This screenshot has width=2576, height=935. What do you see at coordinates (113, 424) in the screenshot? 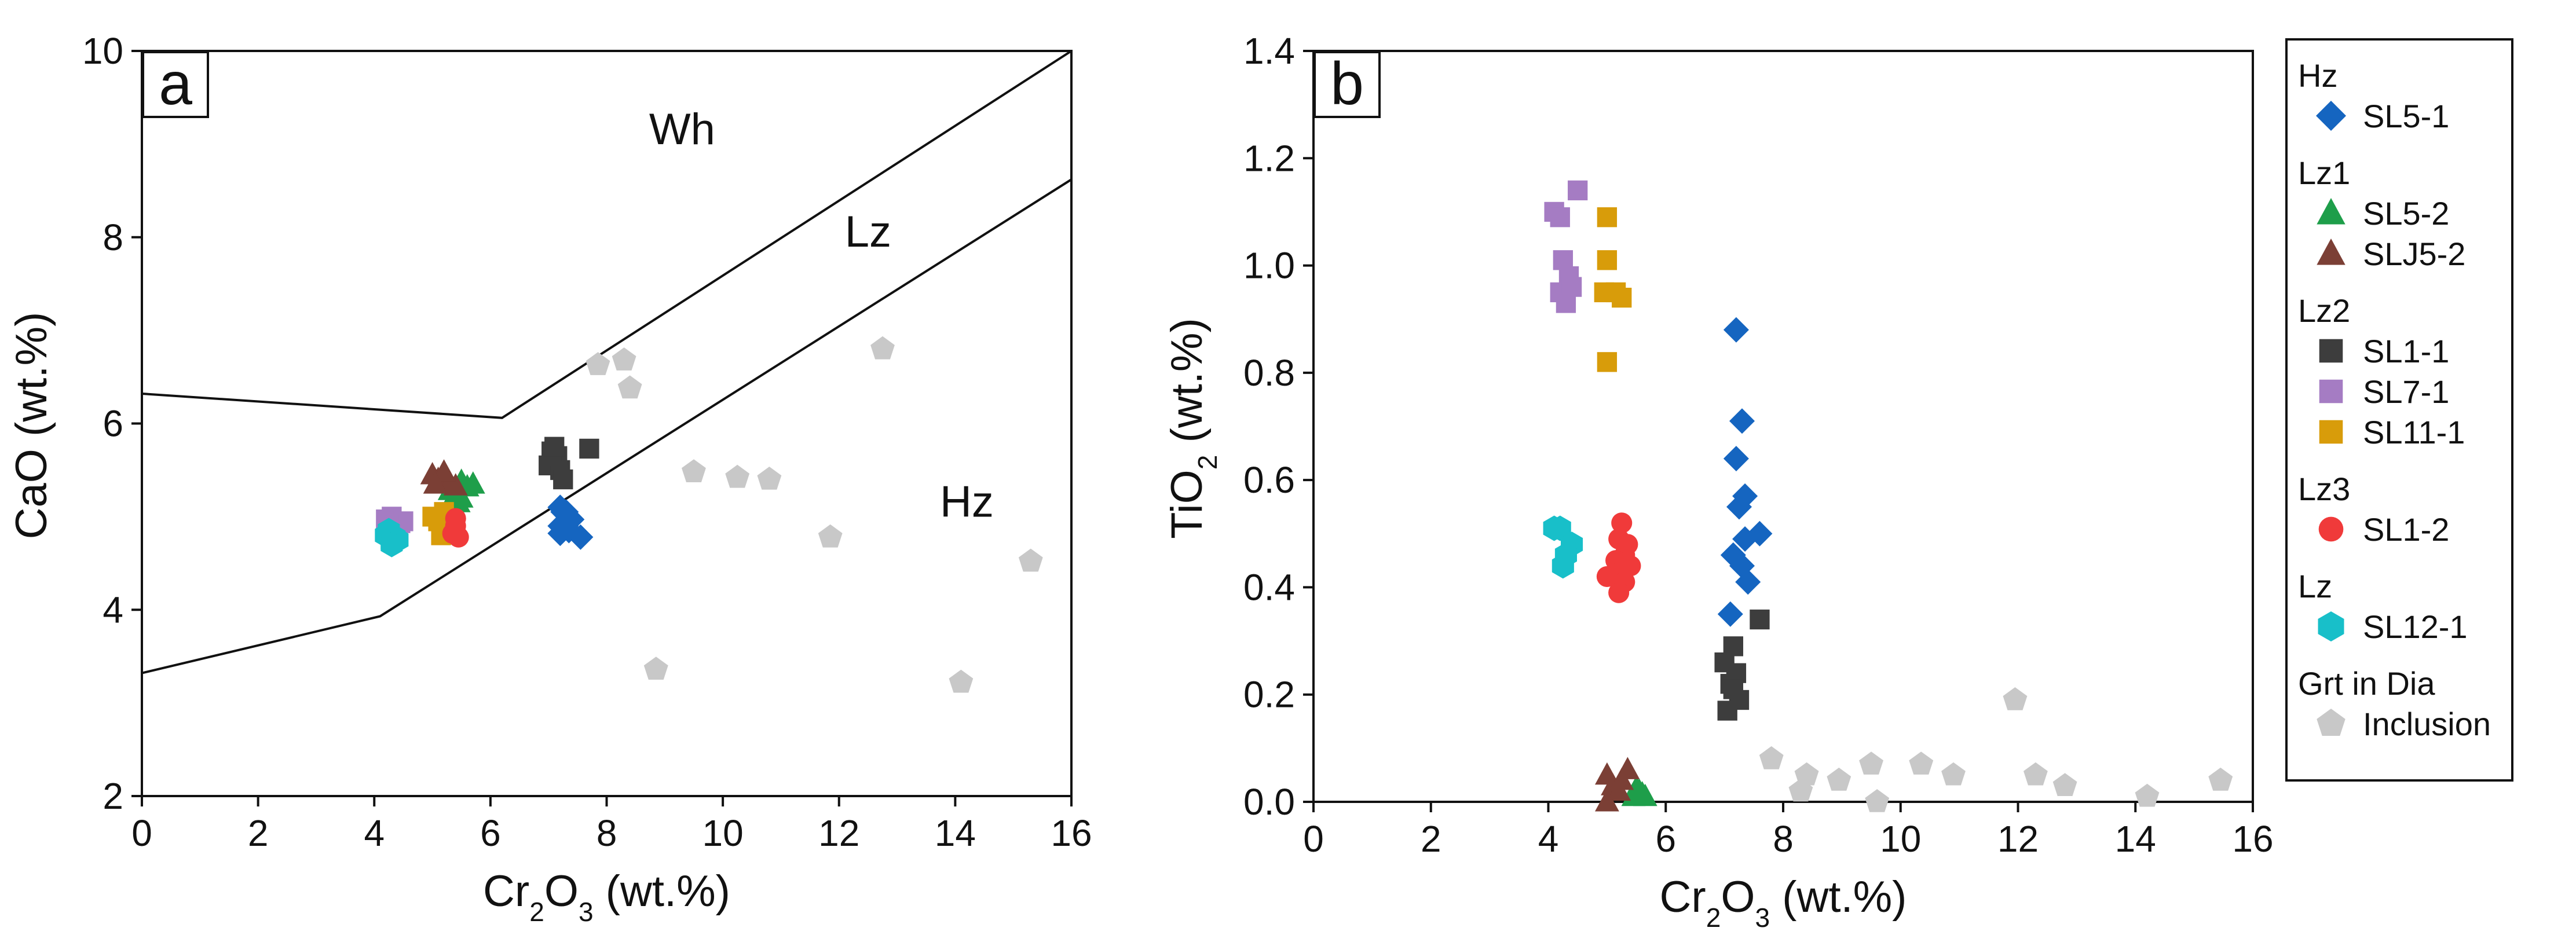
I see `y-tick-label: 6` at bounding box center [113, 424].